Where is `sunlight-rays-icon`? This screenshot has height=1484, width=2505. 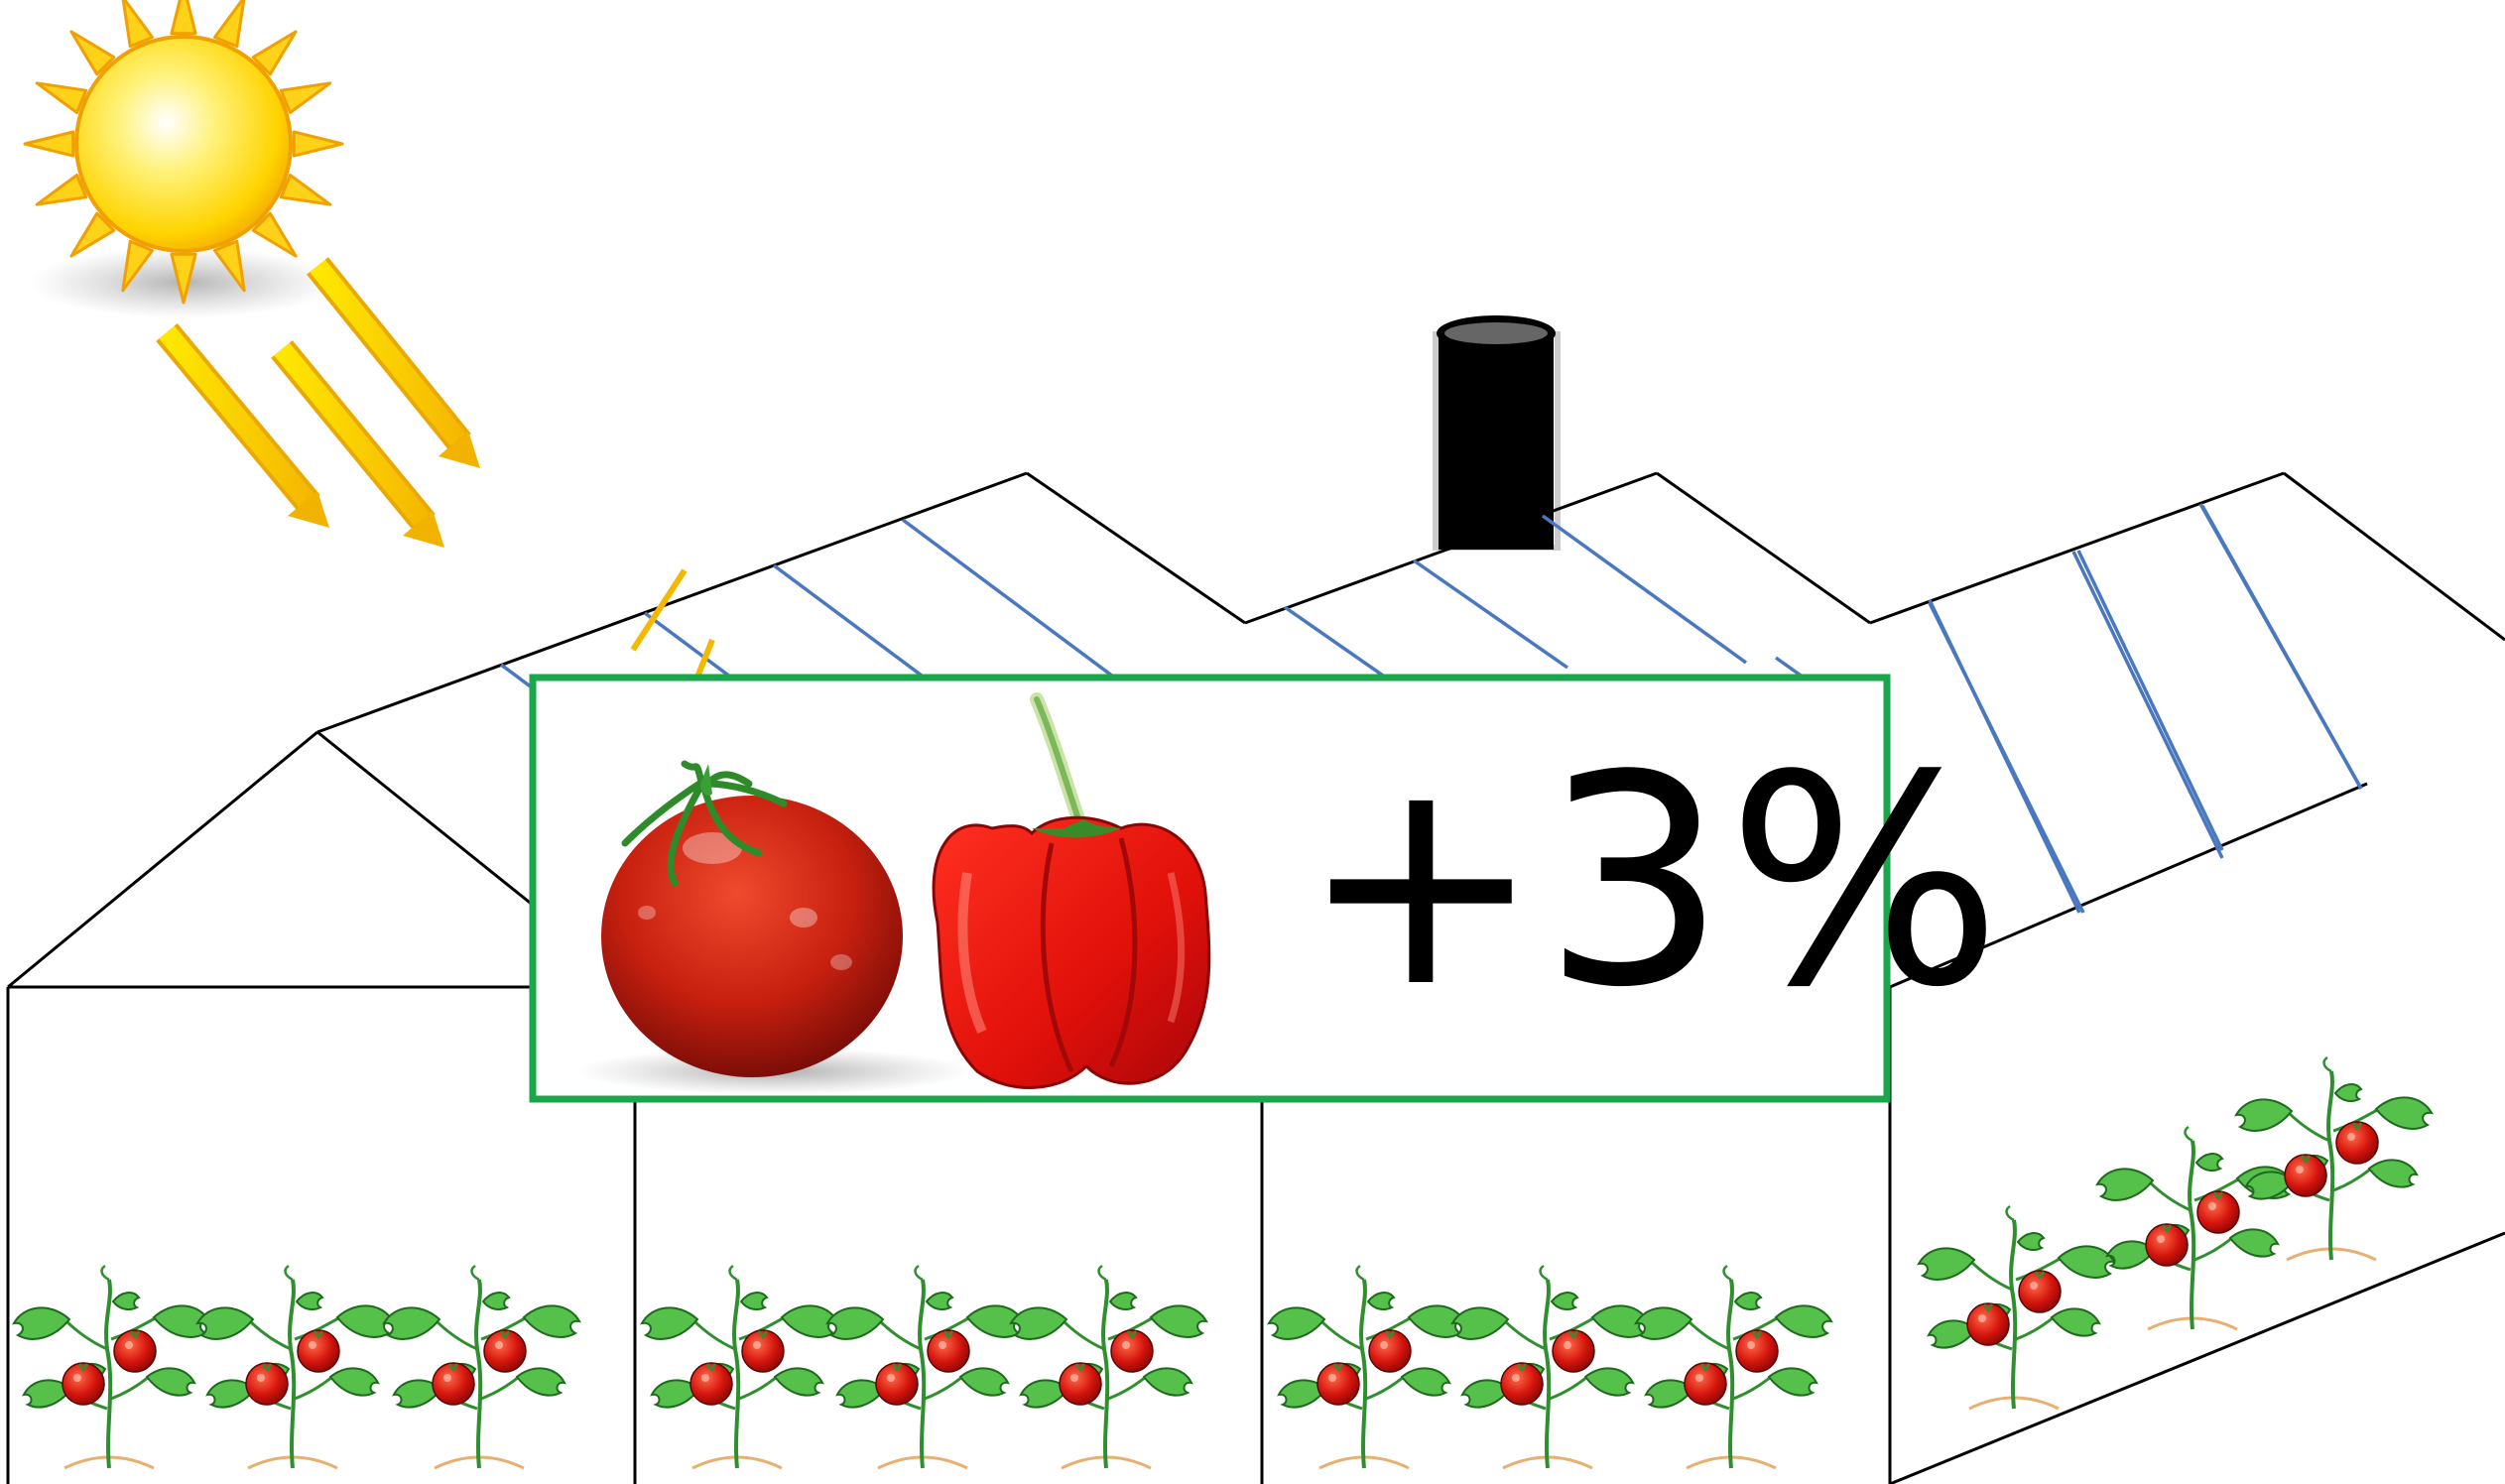 sunlight-rays-icon is located at coordinates (318, 402).